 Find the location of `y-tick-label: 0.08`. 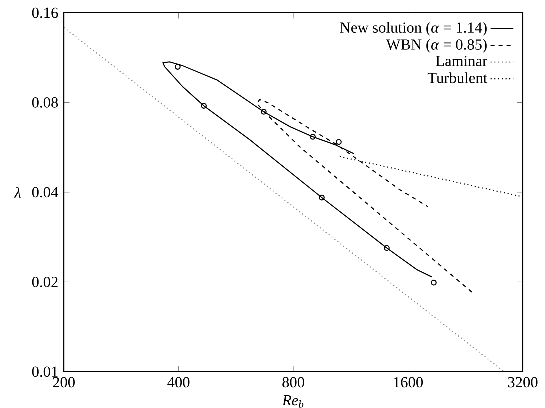

y-tick-label: 0.08 is located at coordinates (45, 103).